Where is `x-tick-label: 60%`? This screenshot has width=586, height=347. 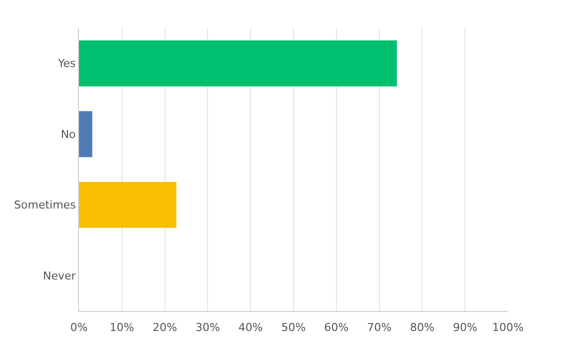 x-tick-label: 60% is located at coordinates (336, 327).